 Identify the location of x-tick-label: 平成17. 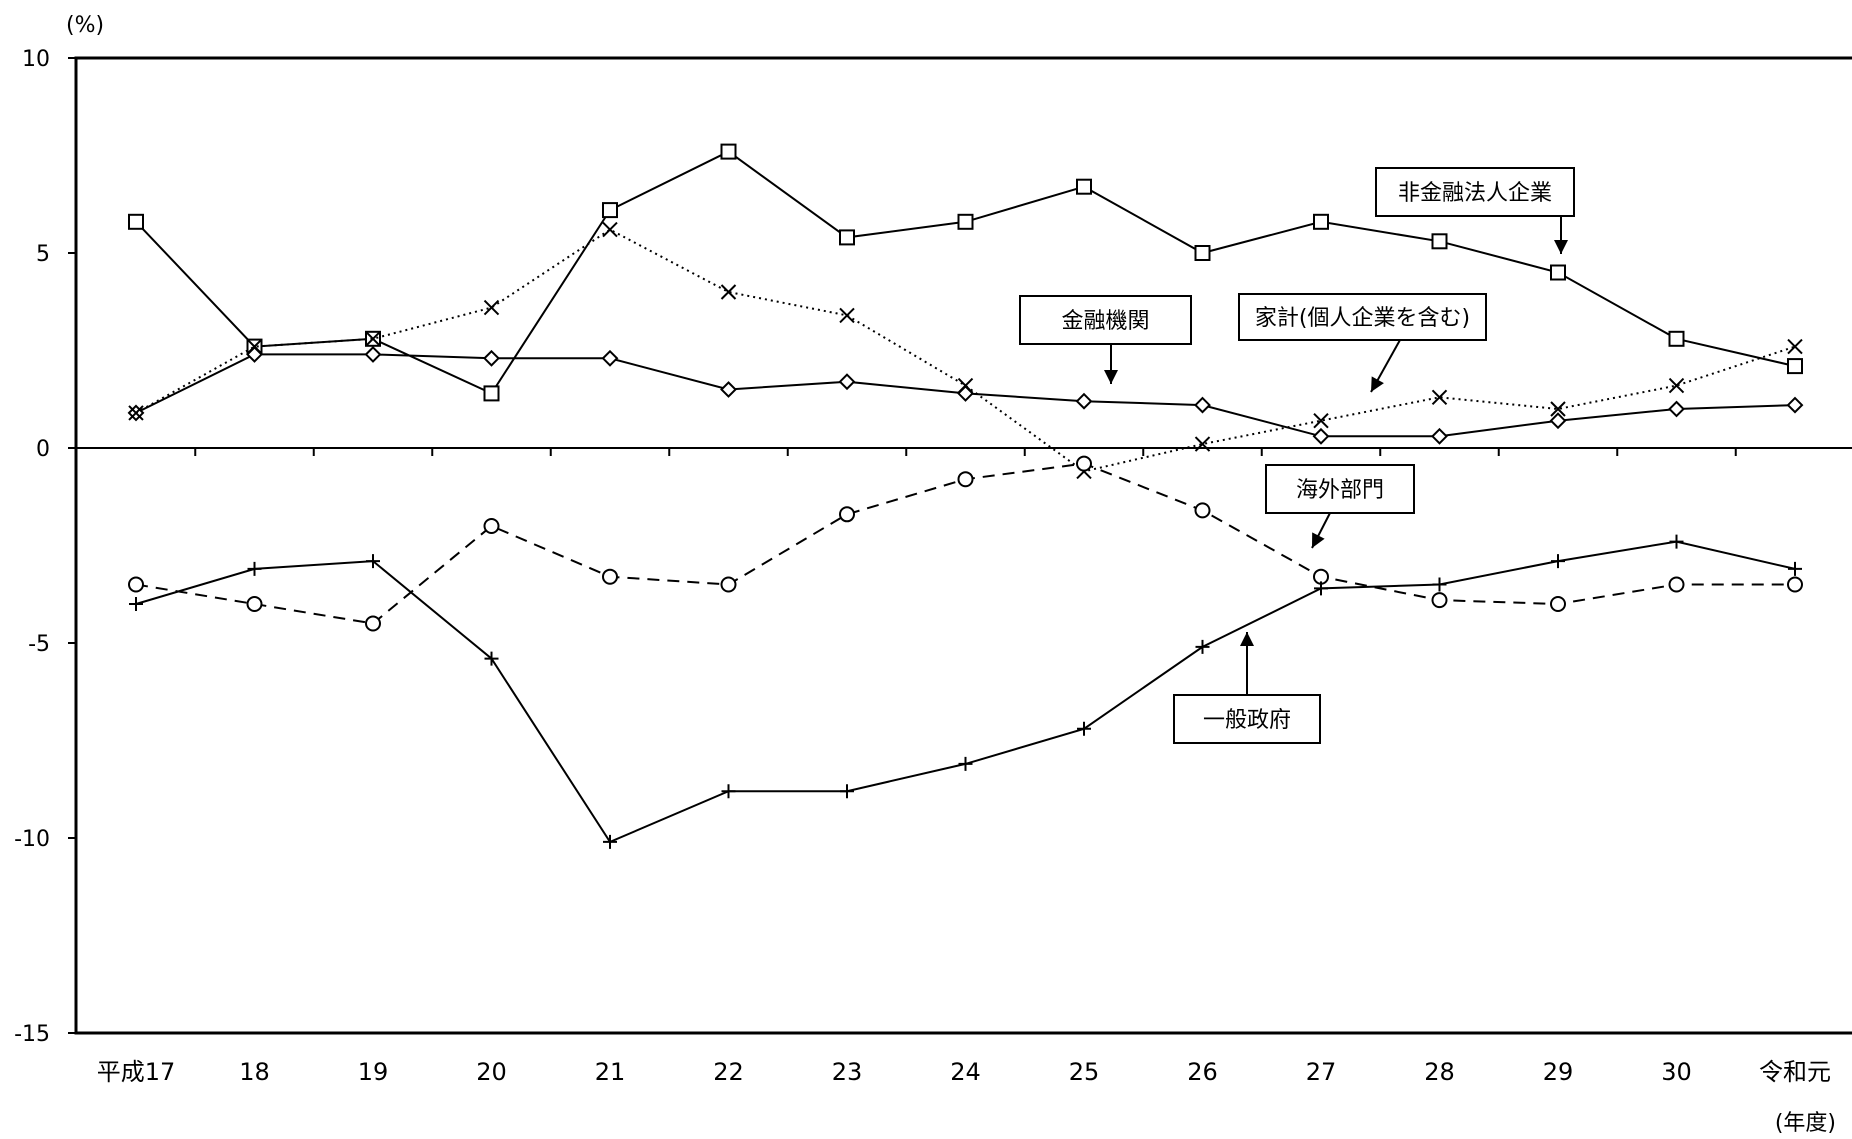
(136, 1072).